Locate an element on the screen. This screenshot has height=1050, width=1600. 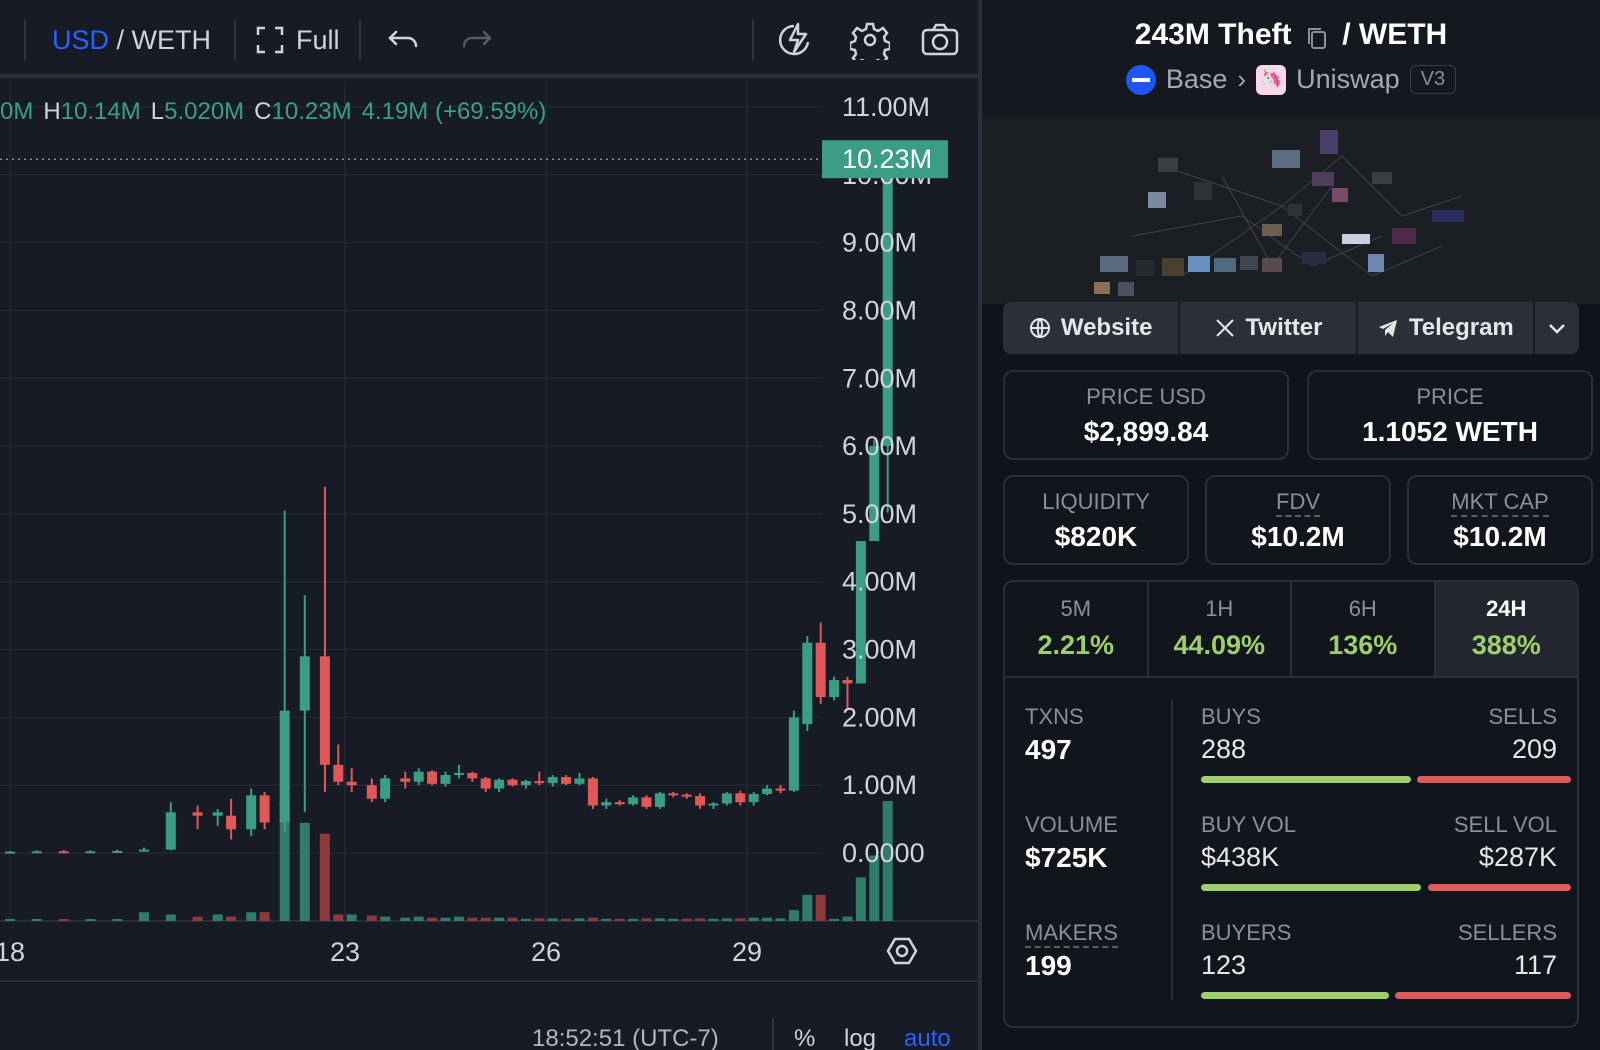
tab-1h: 1H 44.09% is located at coordinates (1220, 629).